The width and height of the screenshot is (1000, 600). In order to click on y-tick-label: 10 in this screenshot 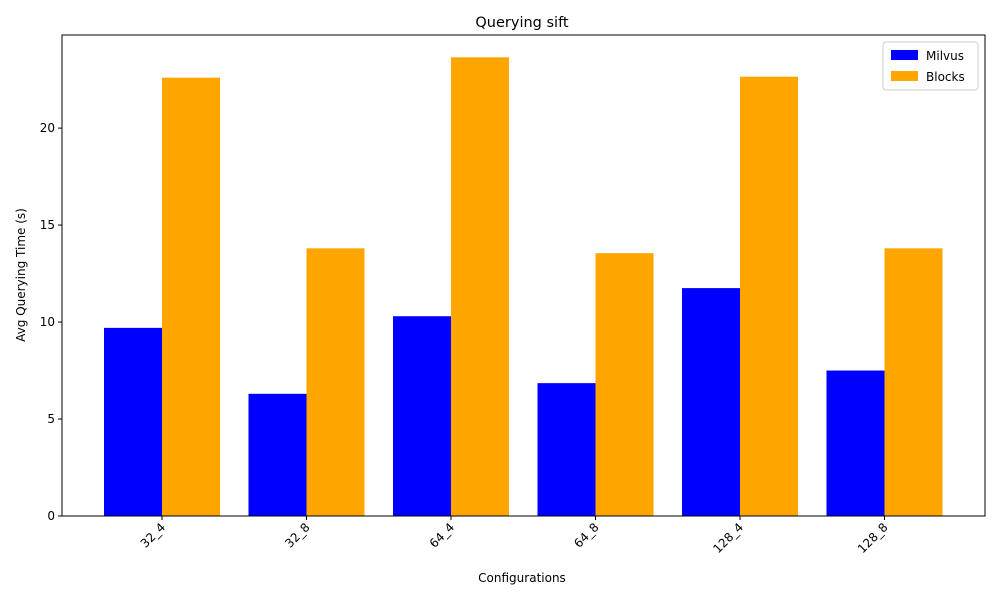, I will do `click(47, 322)`.